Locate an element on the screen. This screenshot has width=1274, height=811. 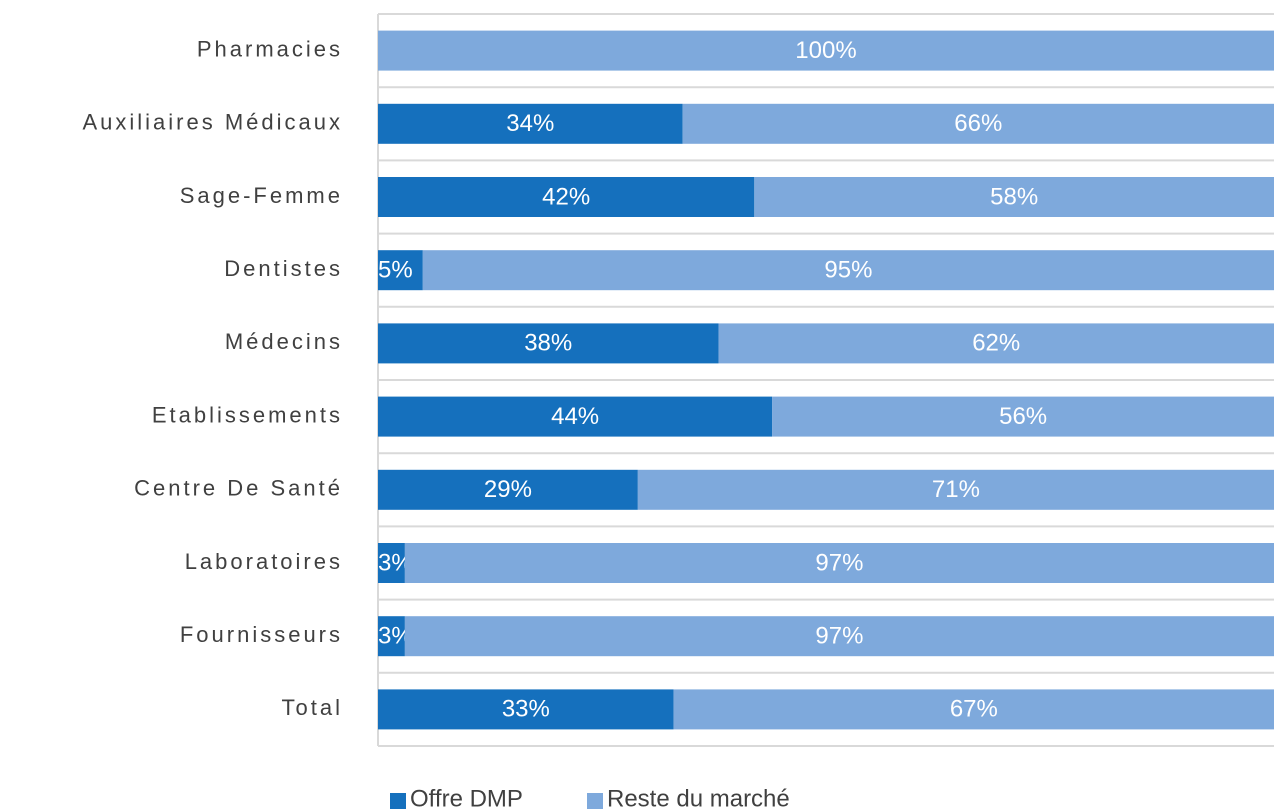
y-tick-label: Total is located at coordinates (312, 707).